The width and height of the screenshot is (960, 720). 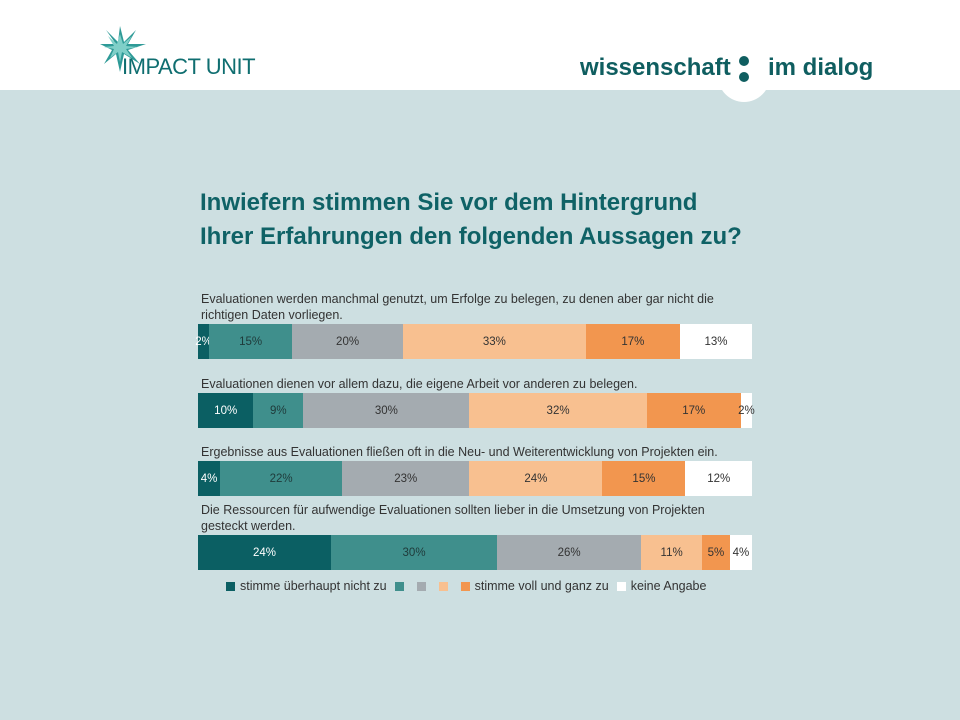 I want to click on data-label-1-6: 13%, so click(x=716, y=341).